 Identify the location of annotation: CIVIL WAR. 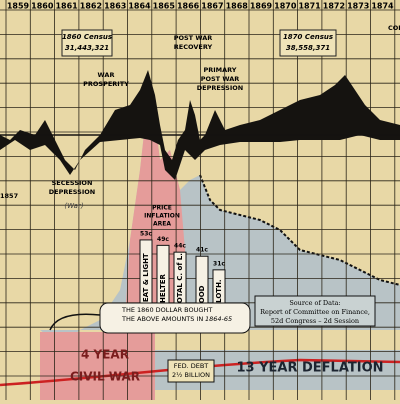
(105, 377).